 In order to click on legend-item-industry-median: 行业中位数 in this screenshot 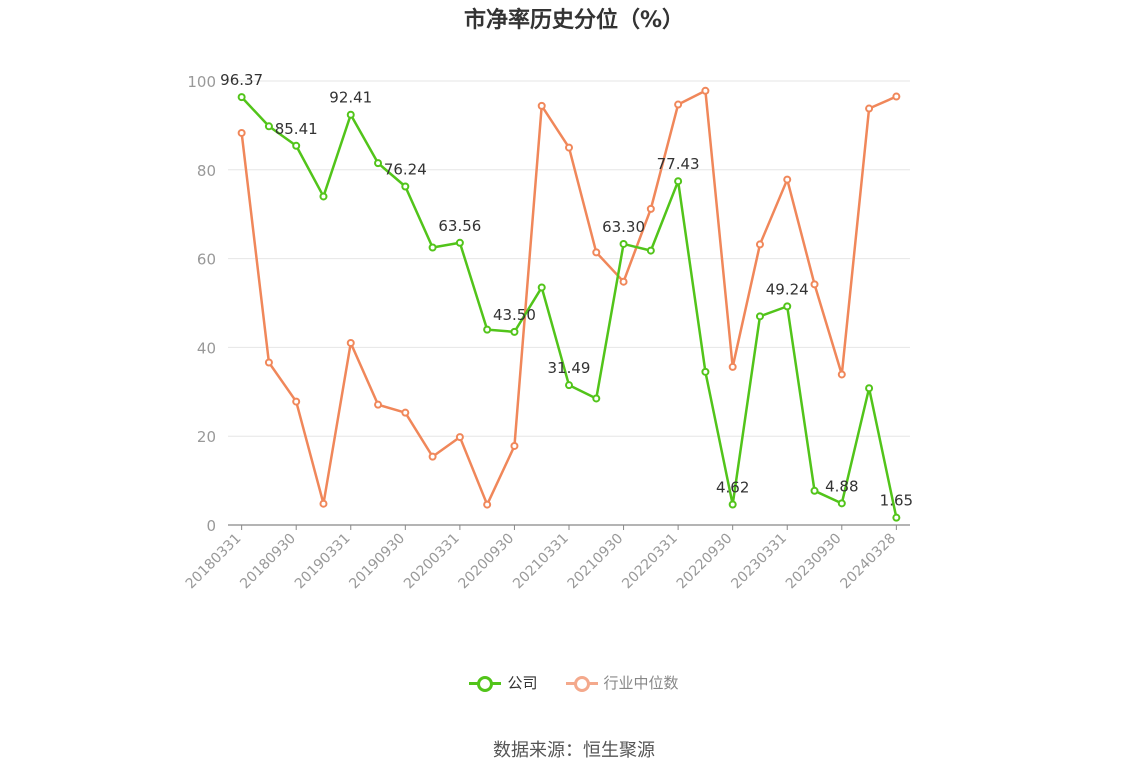, I will do `click(622, 682)`.